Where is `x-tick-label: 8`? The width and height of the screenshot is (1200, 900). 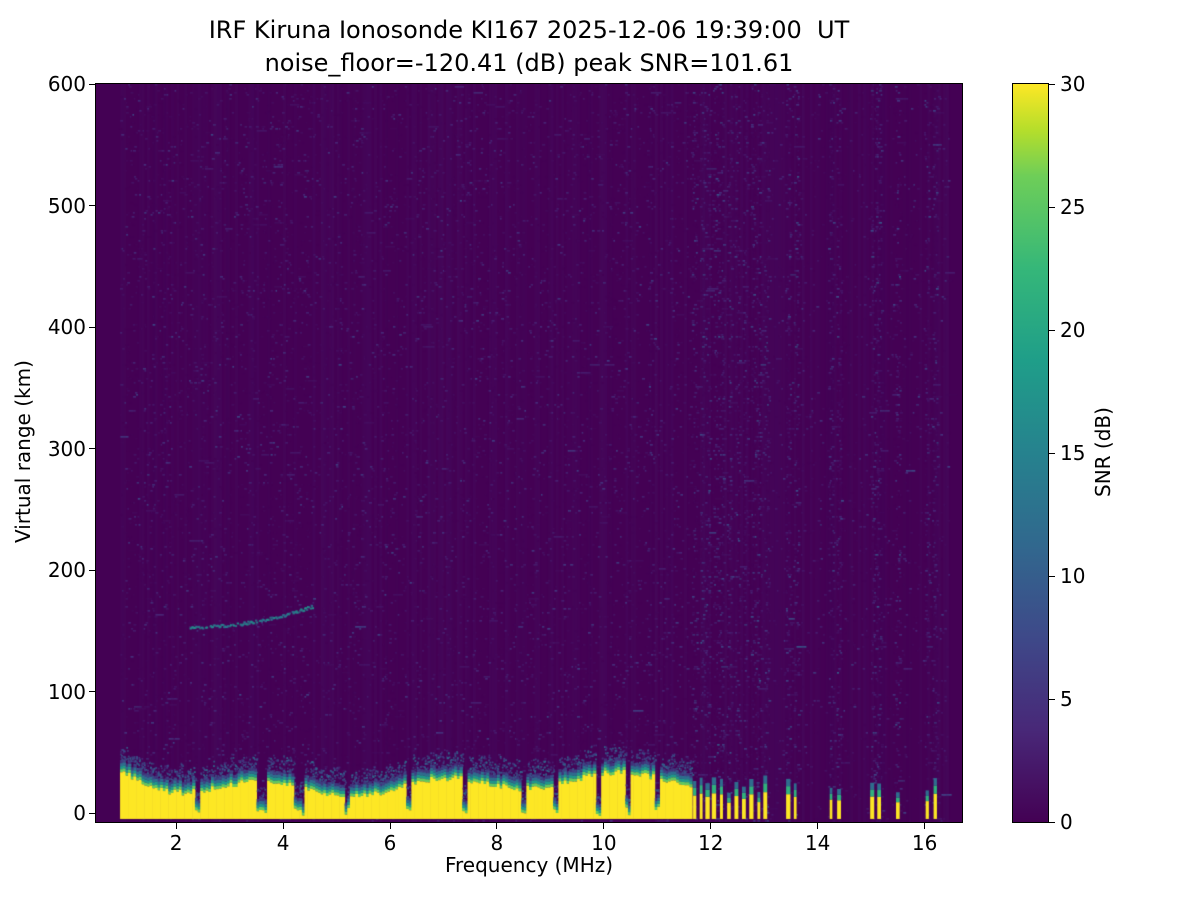
x-tick-label: 8 is located at coordinates (497, 843).